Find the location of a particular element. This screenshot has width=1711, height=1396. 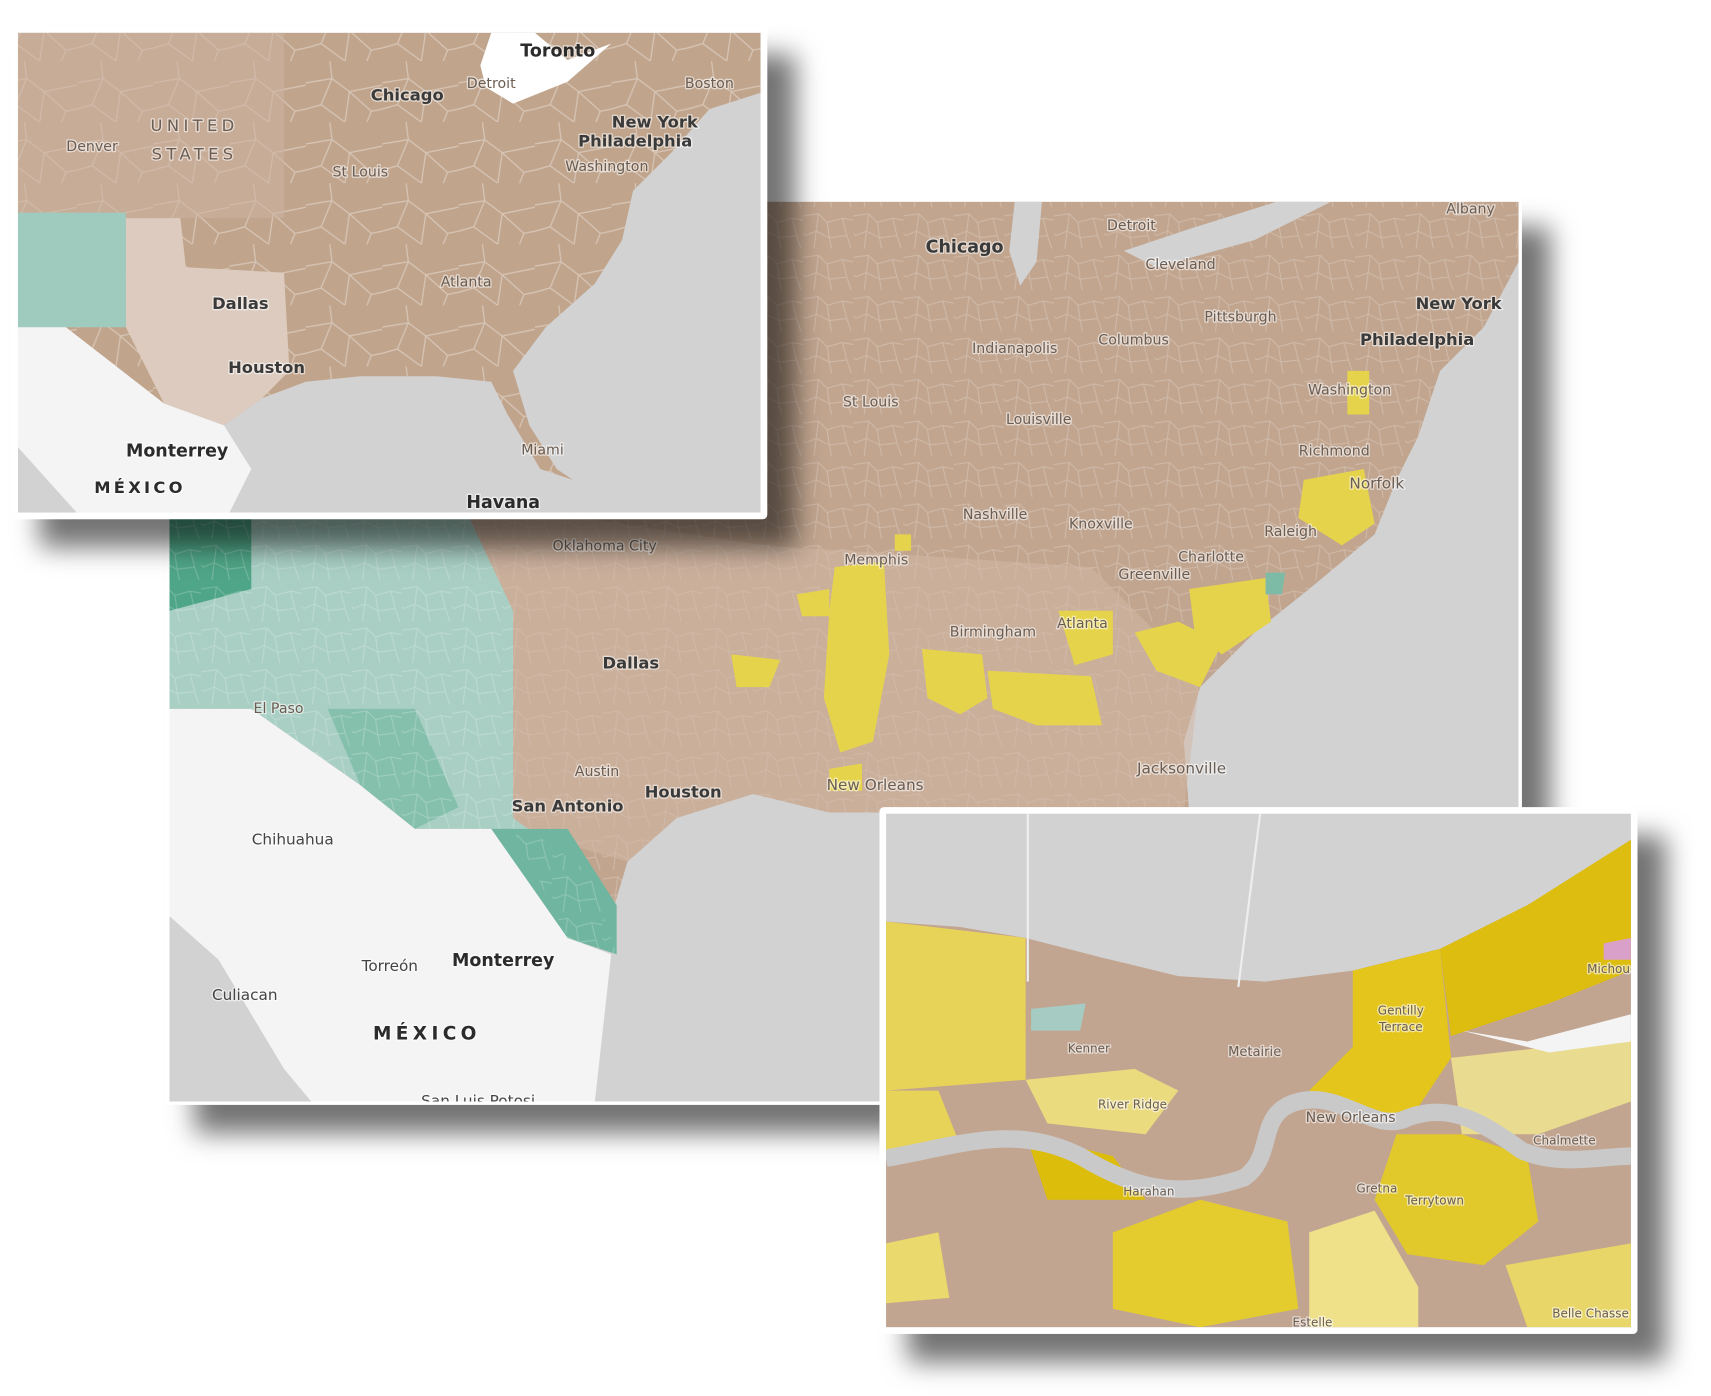

place-label: Denver is located at coordinates (92, 147).